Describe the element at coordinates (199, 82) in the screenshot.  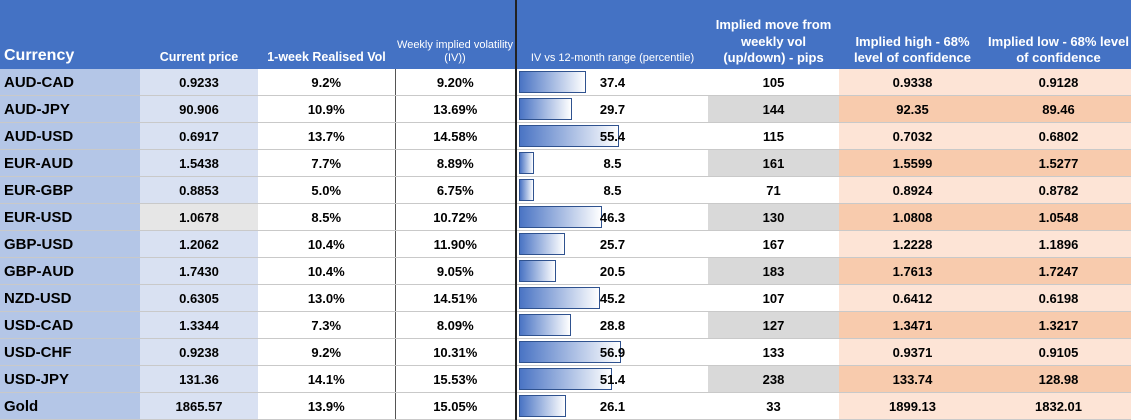
I see `price-cell: 0.9233` at that location.